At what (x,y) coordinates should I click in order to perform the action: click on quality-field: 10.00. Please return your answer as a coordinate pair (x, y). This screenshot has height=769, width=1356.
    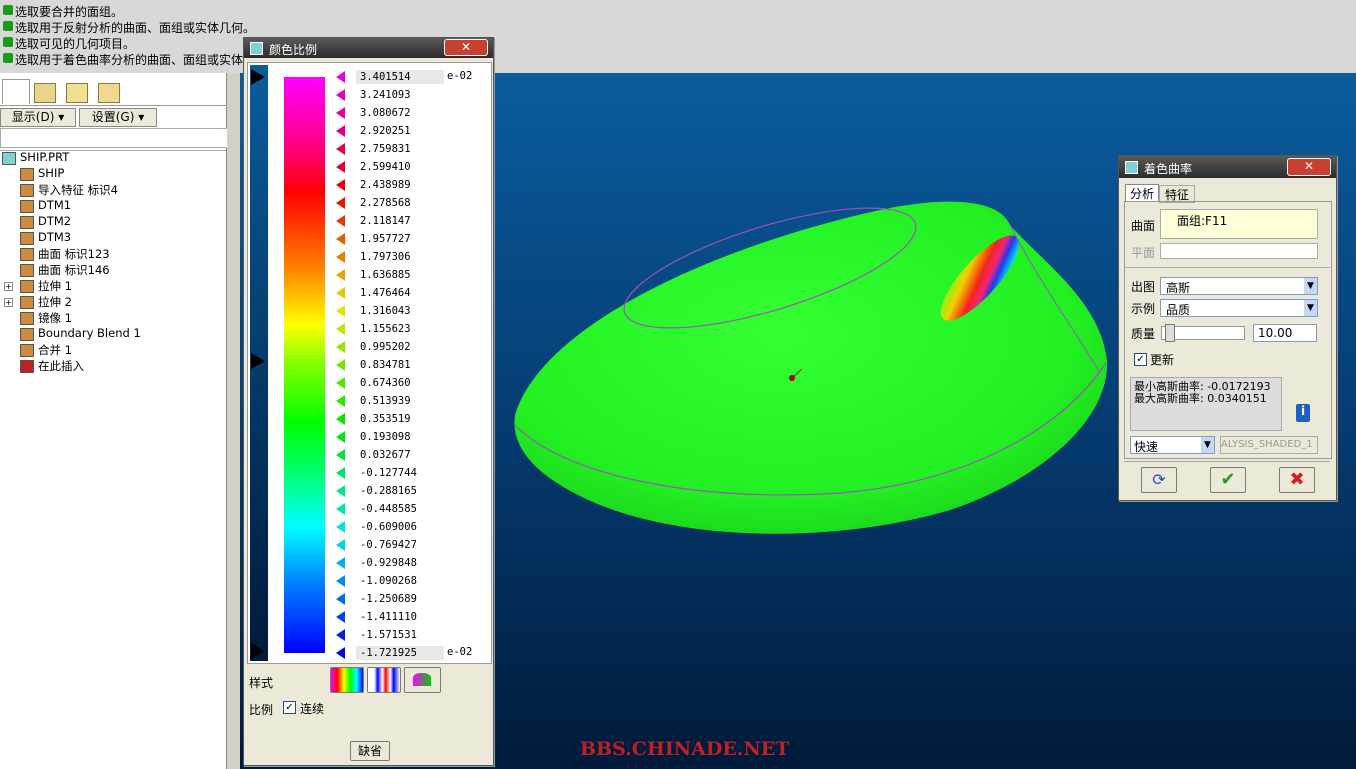
    Looking at the image, I should click on (1285, 333).